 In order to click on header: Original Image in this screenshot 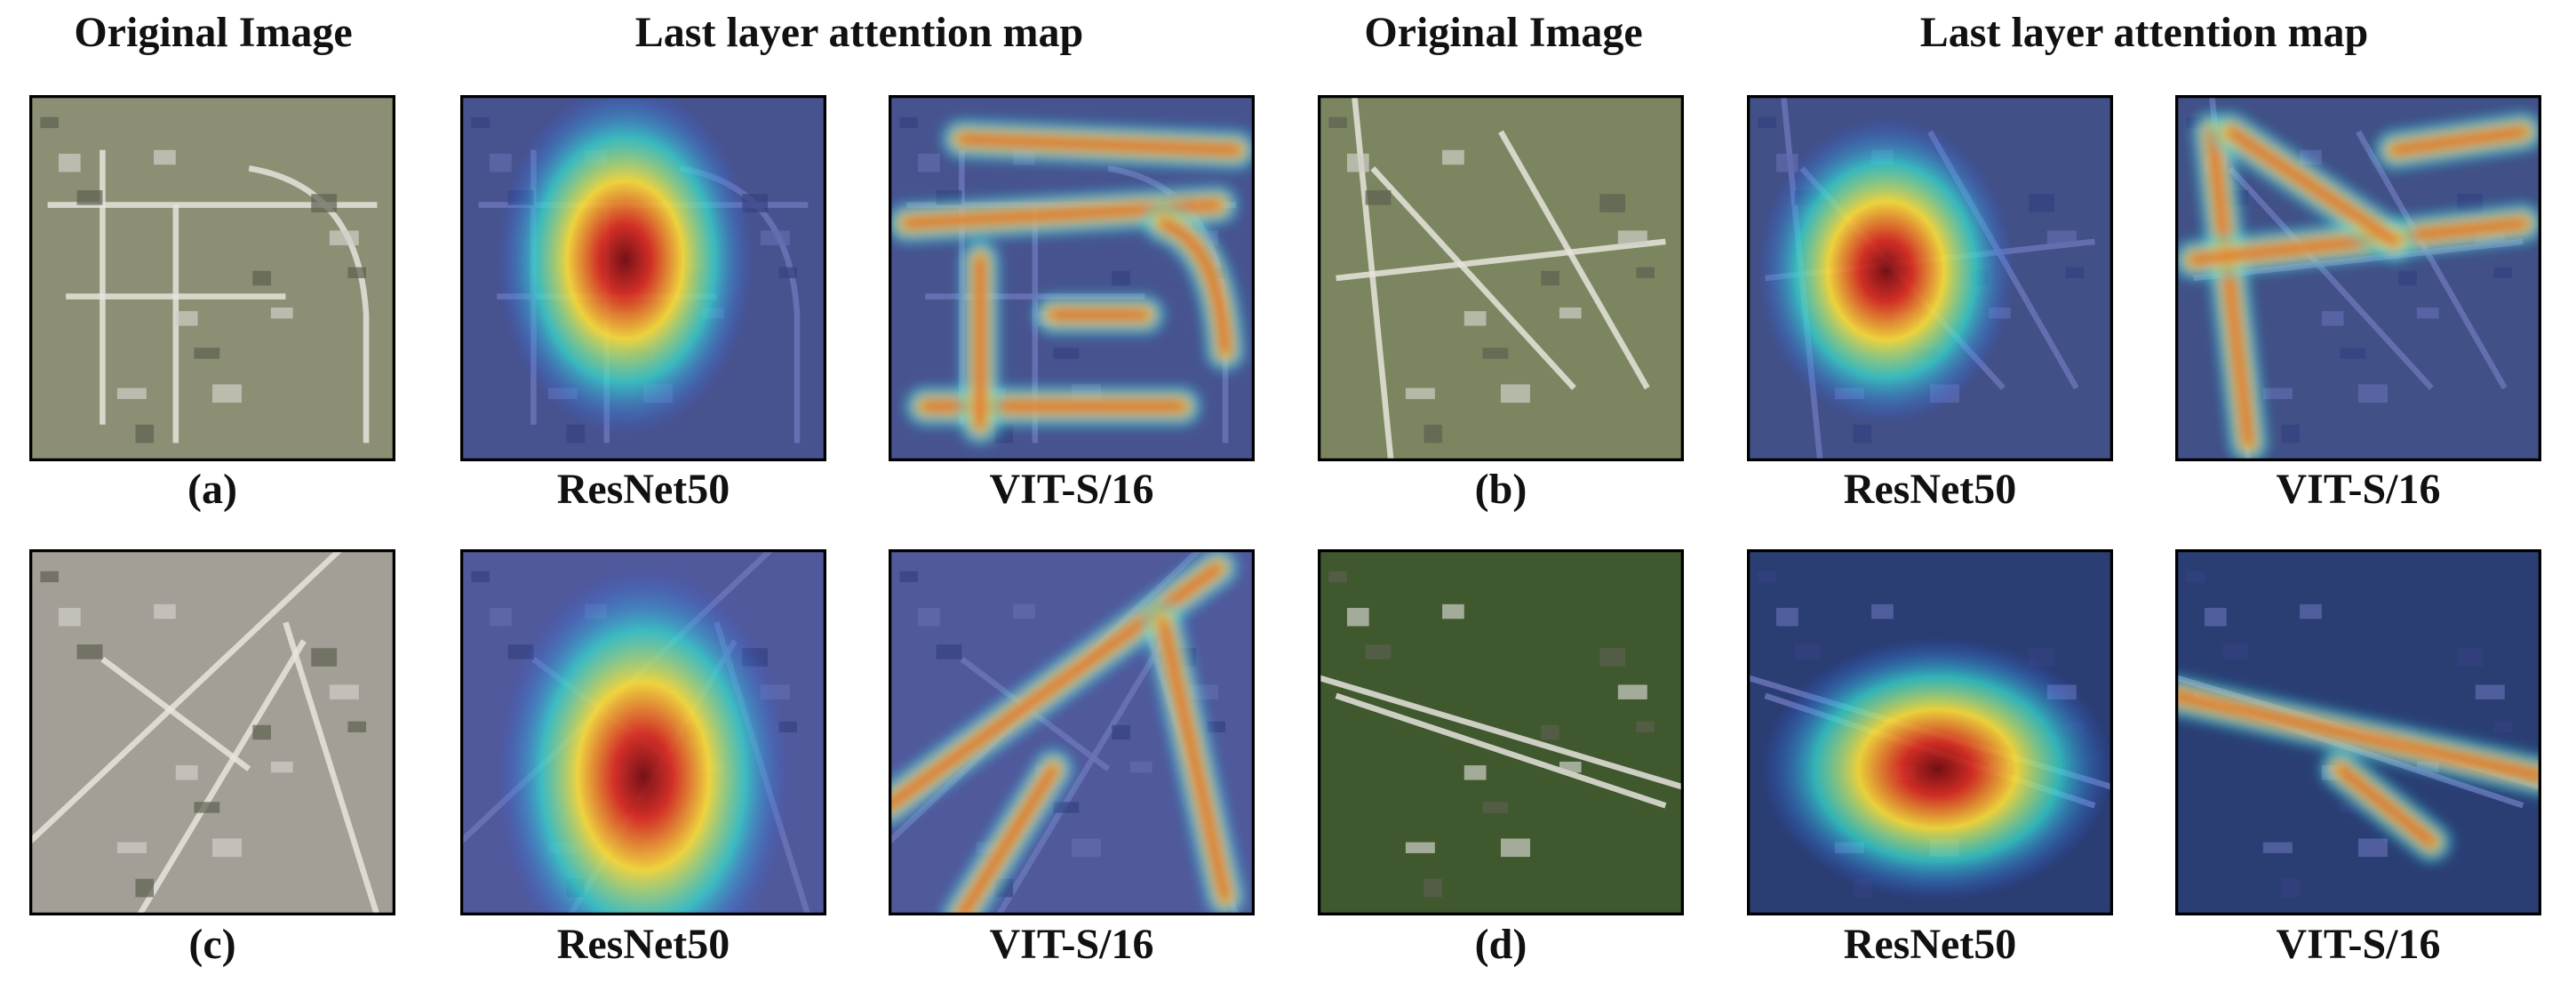, I will do `click(213, 32)`.